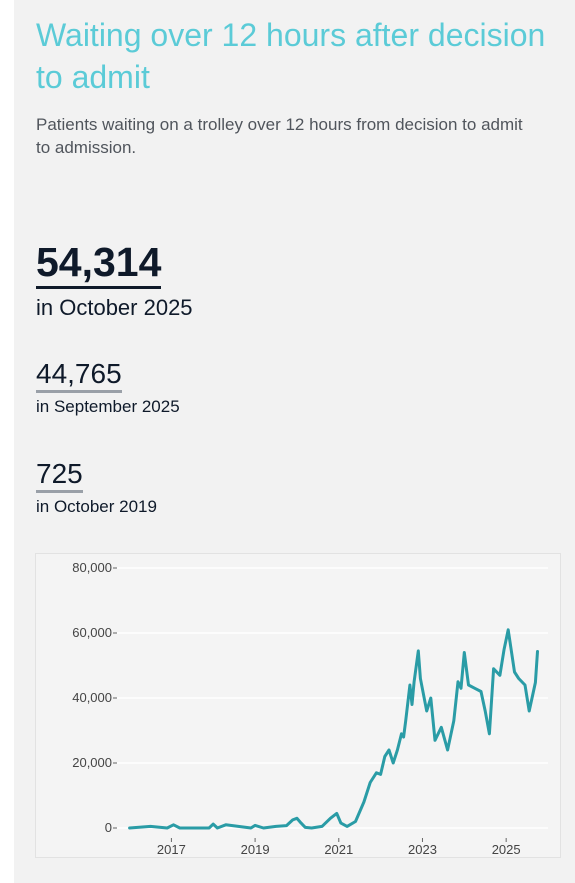 The width and height of the screenshot is (575, 883). I want to click on stat-baseline-value: 725, so click(59, 475).